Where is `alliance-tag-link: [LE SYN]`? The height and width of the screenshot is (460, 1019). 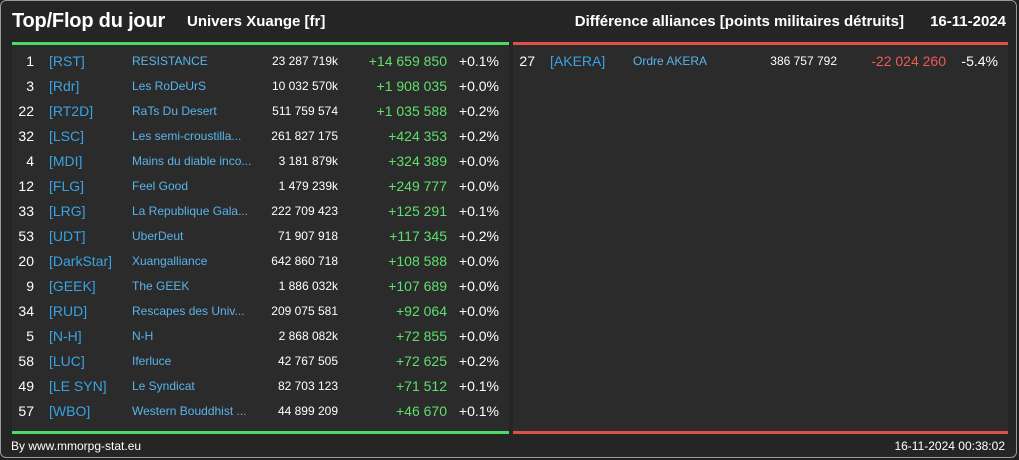
alliance-tag-link: [LE SYN] is located at coordinates (78, 386).